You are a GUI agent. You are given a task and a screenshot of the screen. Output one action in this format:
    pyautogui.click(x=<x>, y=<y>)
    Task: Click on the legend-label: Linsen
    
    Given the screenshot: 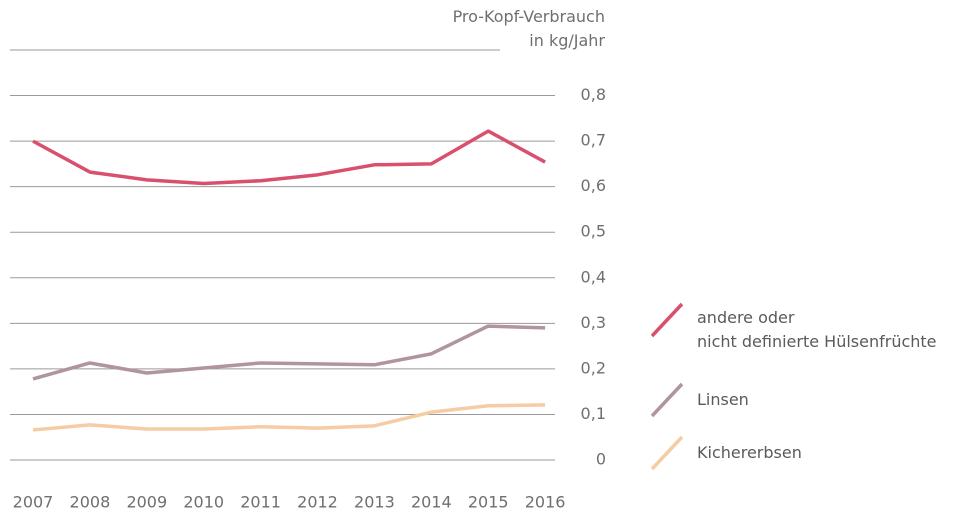 What is the action you would take?
    pyautogui.click(x=723, y=399)
    